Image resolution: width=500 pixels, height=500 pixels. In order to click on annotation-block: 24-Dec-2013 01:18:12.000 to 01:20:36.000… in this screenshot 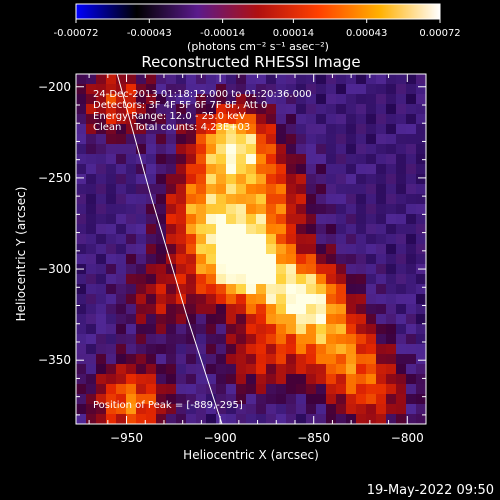, I will do `click(202, 111)`.